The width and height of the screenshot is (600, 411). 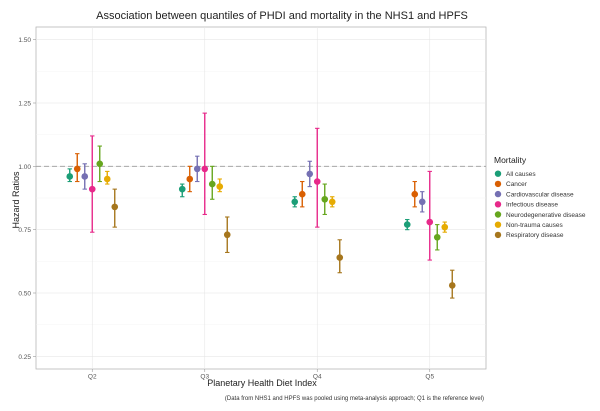 What do you see at coordinates (498, 235) in the screenshot?
I see `legend-key-respiratory-disease` at bounding box center [498, 235].